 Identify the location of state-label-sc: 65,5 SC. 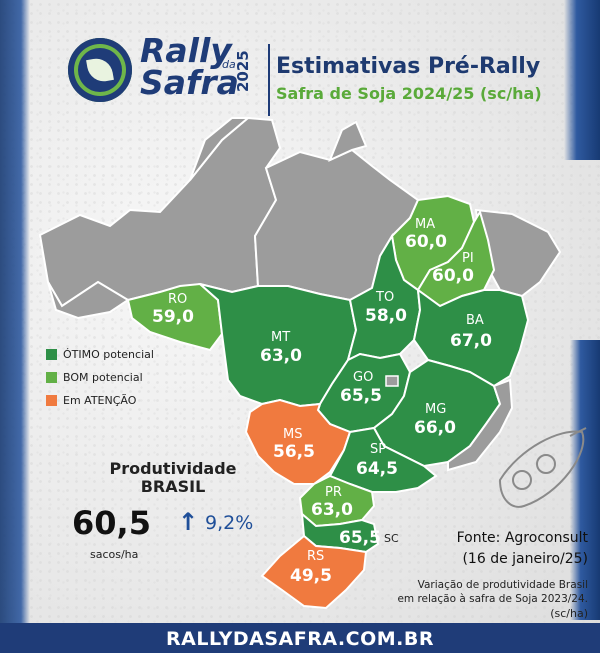
(369, 538).